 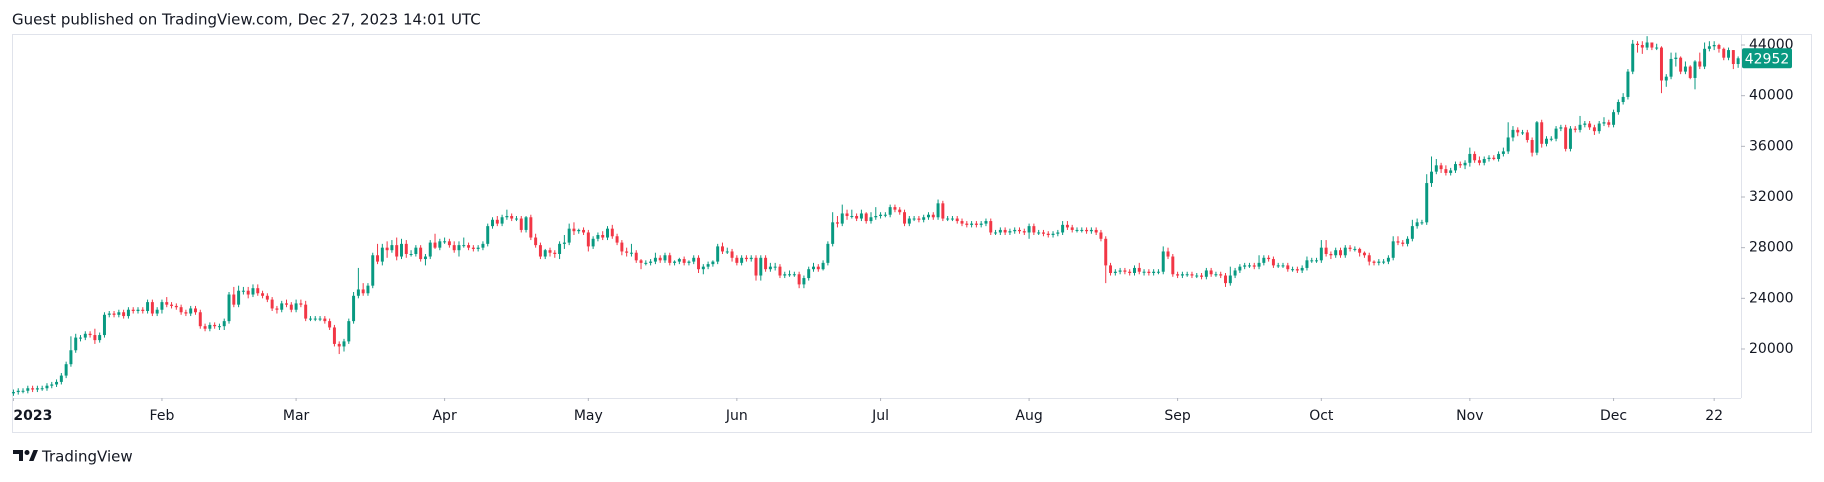 What do you see at coordinates (1771, 96) in the screenshot?
I see `y-tick-label: 40000` at bounding box center [1771, 96].